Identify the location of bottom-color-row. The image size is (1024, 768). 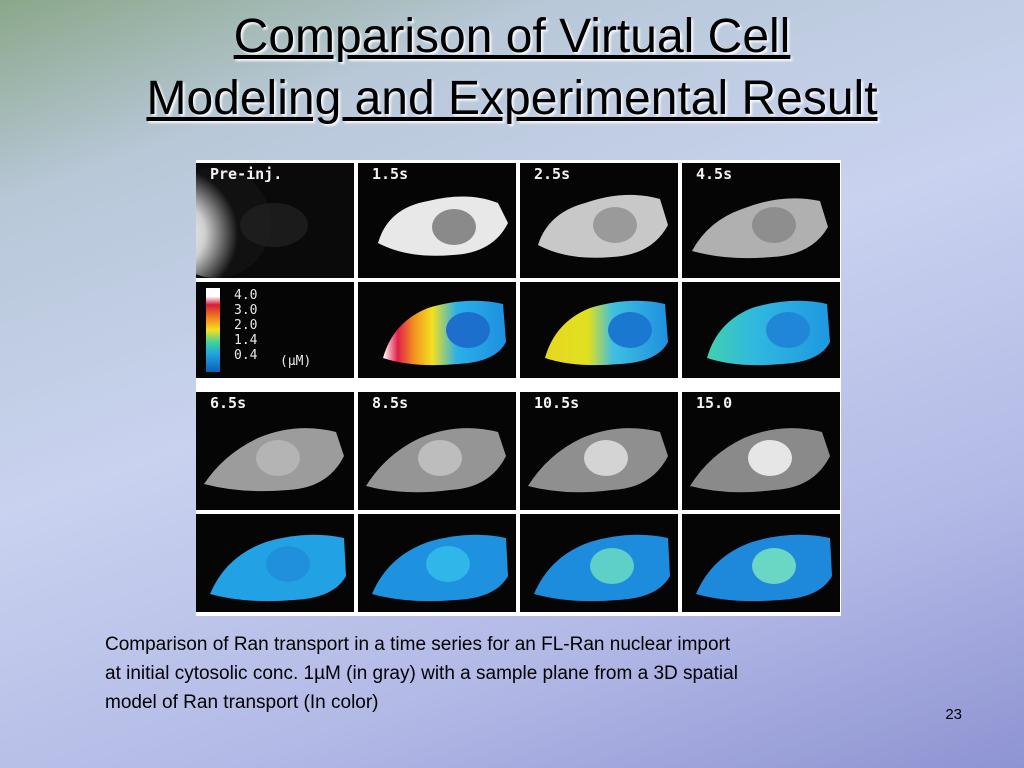
(518, 563).